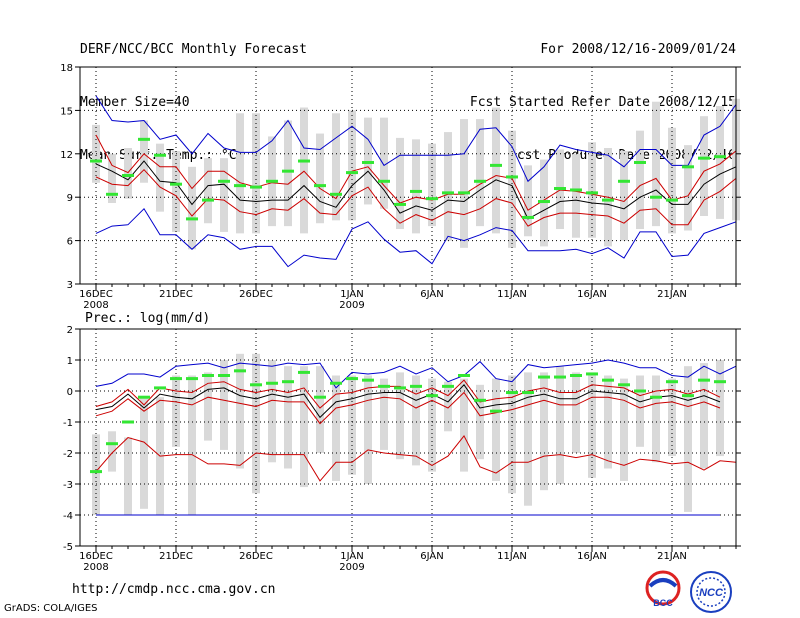 The width and height of the screenshot is (800, 618). I want to click on panel-title: Prec.: log(mm/d), so click(147, 318).